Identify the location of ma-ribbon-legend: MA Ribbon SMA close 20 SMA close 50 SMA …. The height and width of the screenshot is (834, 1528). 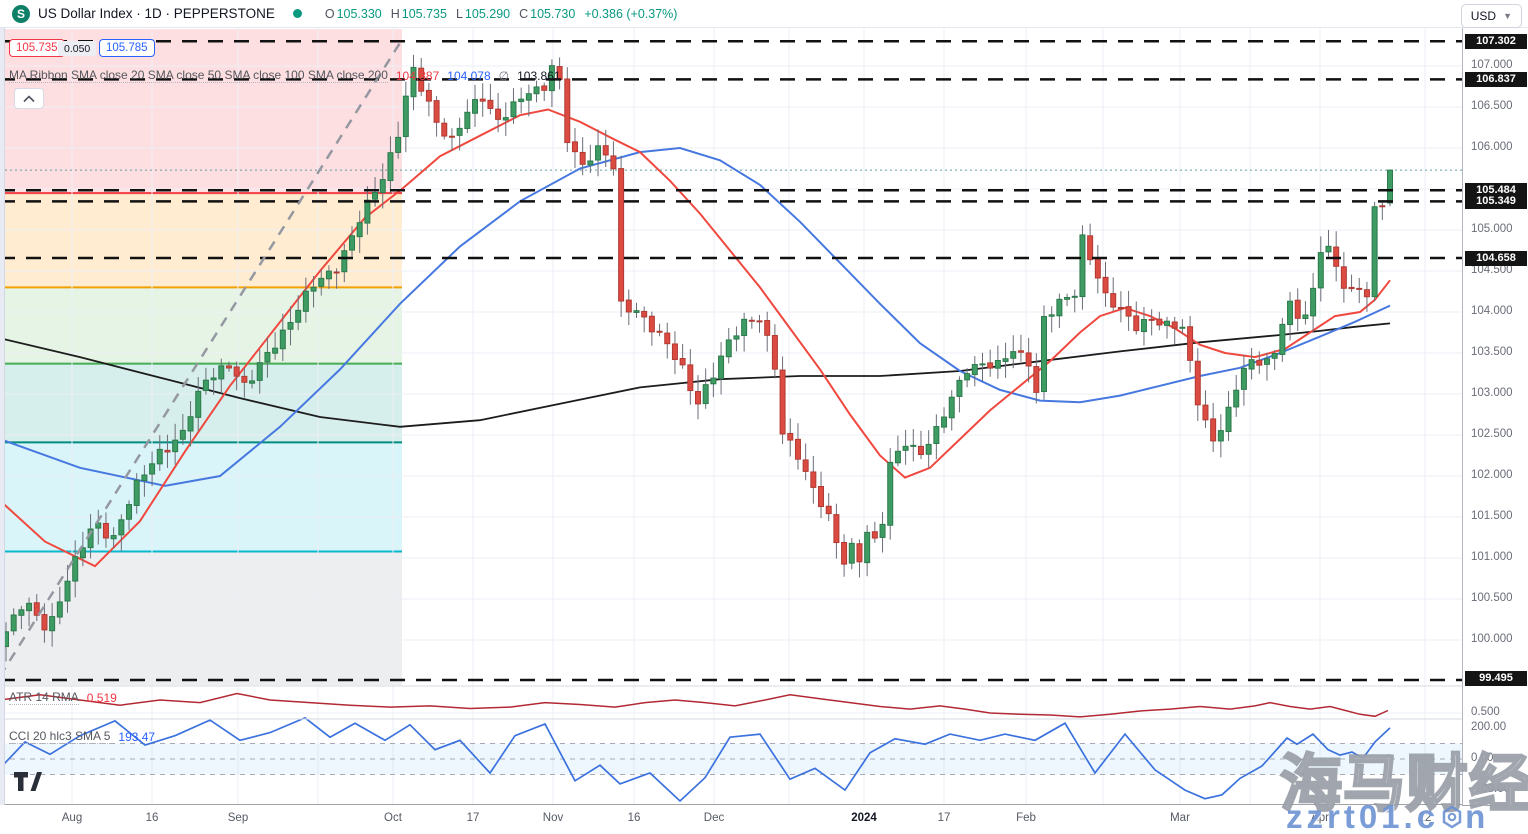
(285, 75).